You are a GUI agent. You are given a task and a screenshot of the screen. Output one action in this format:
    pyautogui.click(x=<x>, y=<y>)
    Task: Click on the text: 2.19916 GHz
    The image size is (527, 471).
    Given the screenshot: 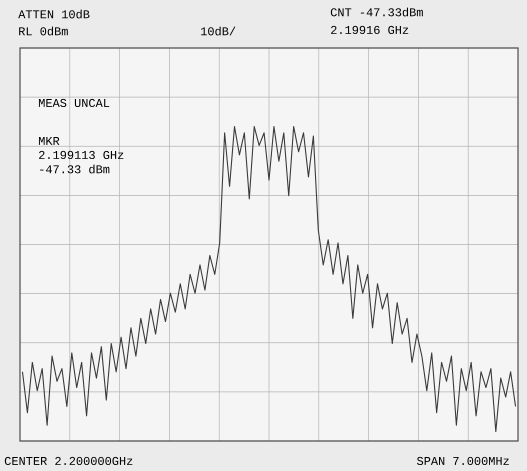 What is the action you would take?
    pyautogui.click(x=369, y=30)
    